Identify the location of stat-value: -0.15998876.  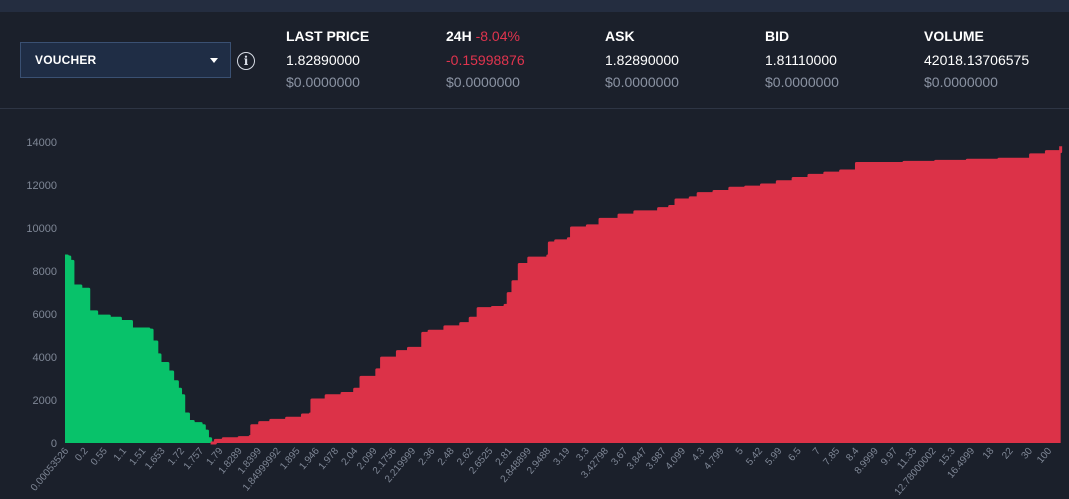
(485, 60).